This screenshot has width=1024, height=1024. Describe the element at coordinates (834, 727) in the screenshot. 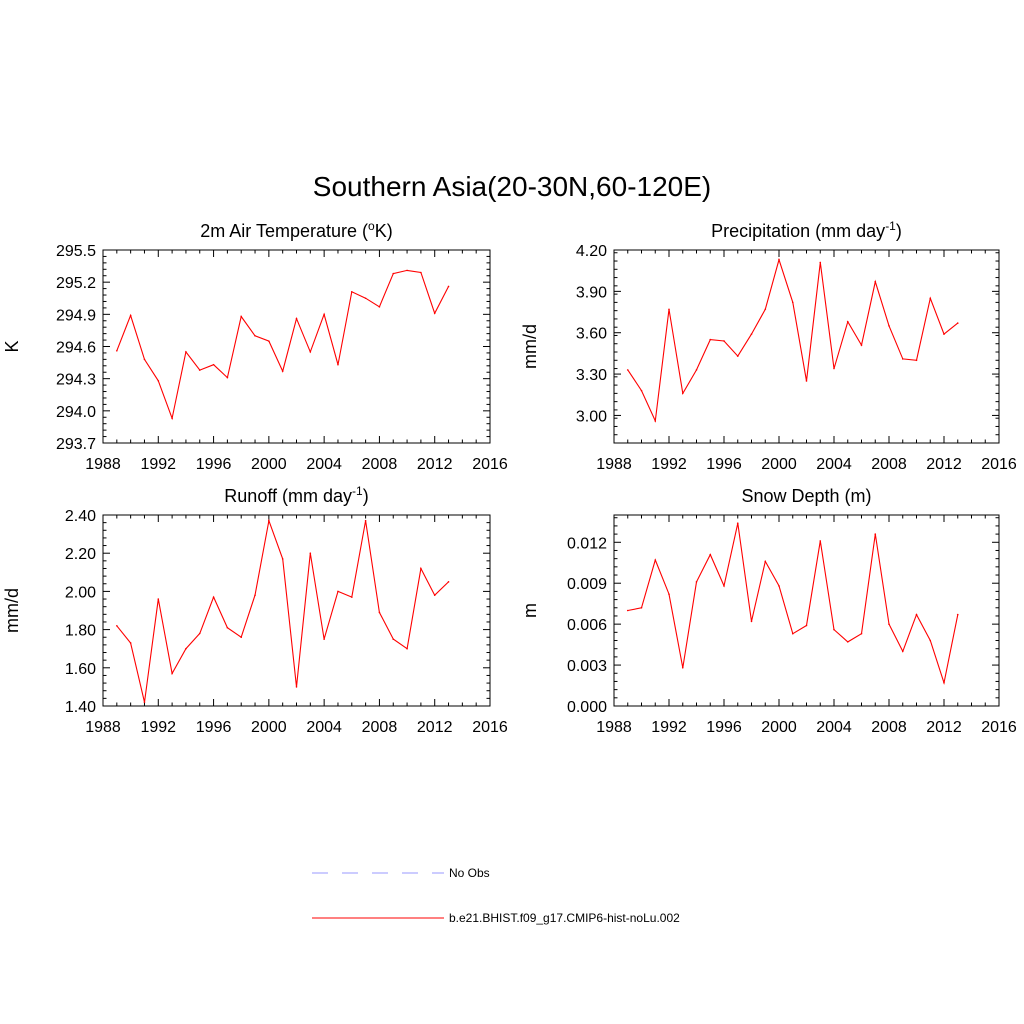

I see `snow-depth-x-tick-label: 2004` at that location.